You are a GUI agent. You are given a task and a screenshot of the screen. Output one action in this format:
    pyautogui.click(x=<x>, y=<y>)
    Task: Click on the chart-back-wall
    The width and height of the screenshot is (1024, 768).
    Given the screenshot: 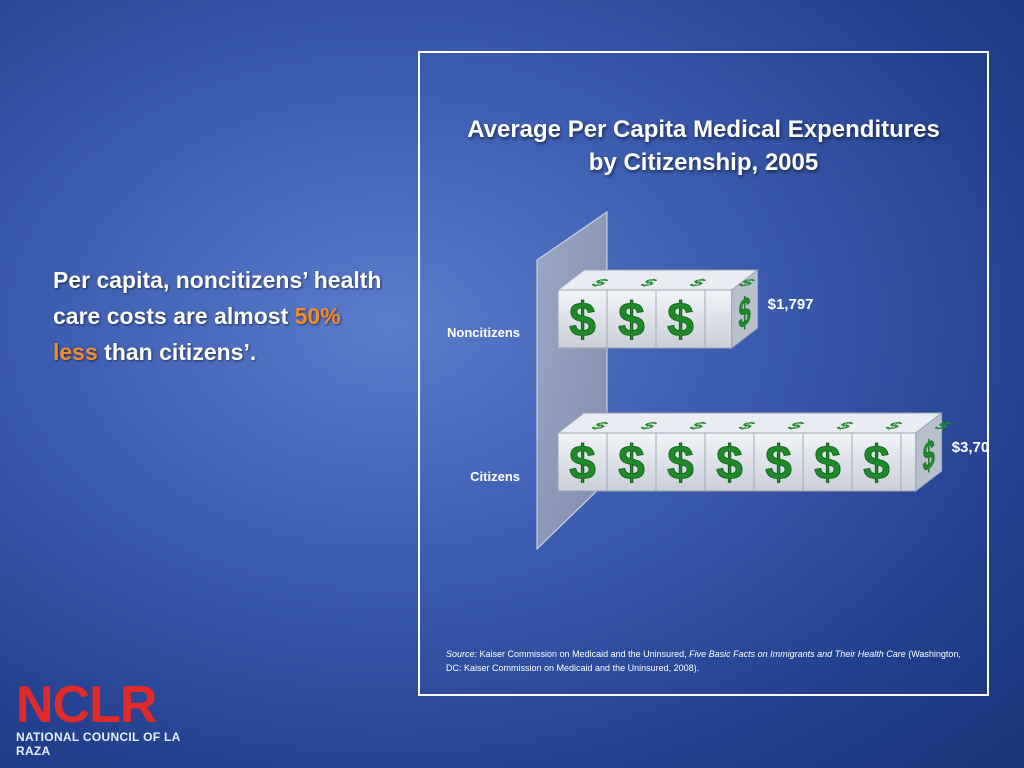 What is the action you would take?
    pyautogui.click(x=572, y=381)
    